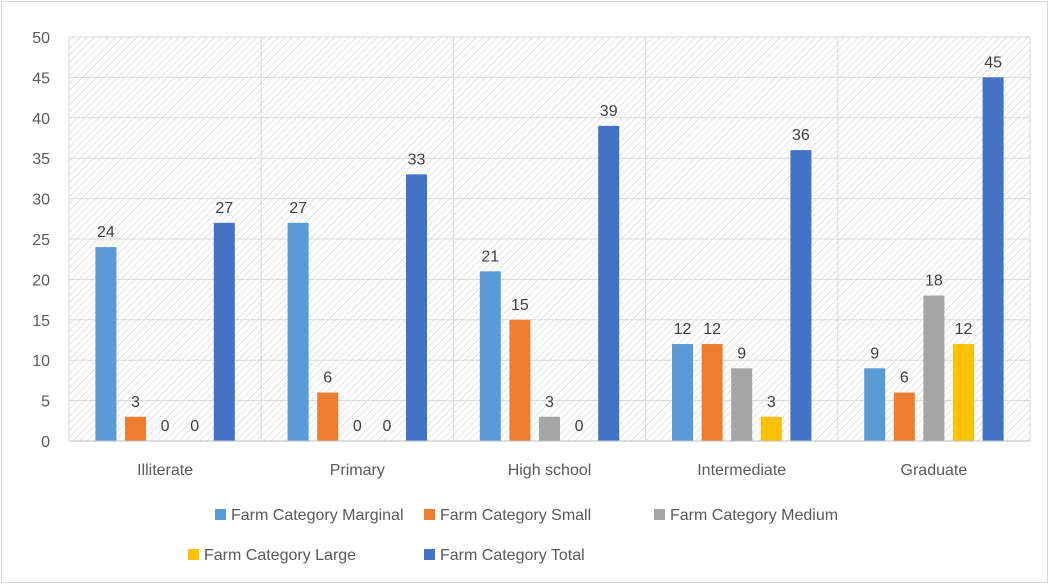  What do you see at coordinates (41, 119) in the screenshot?
I see `y-tick-label: 40` at bounding box center [41, 119].